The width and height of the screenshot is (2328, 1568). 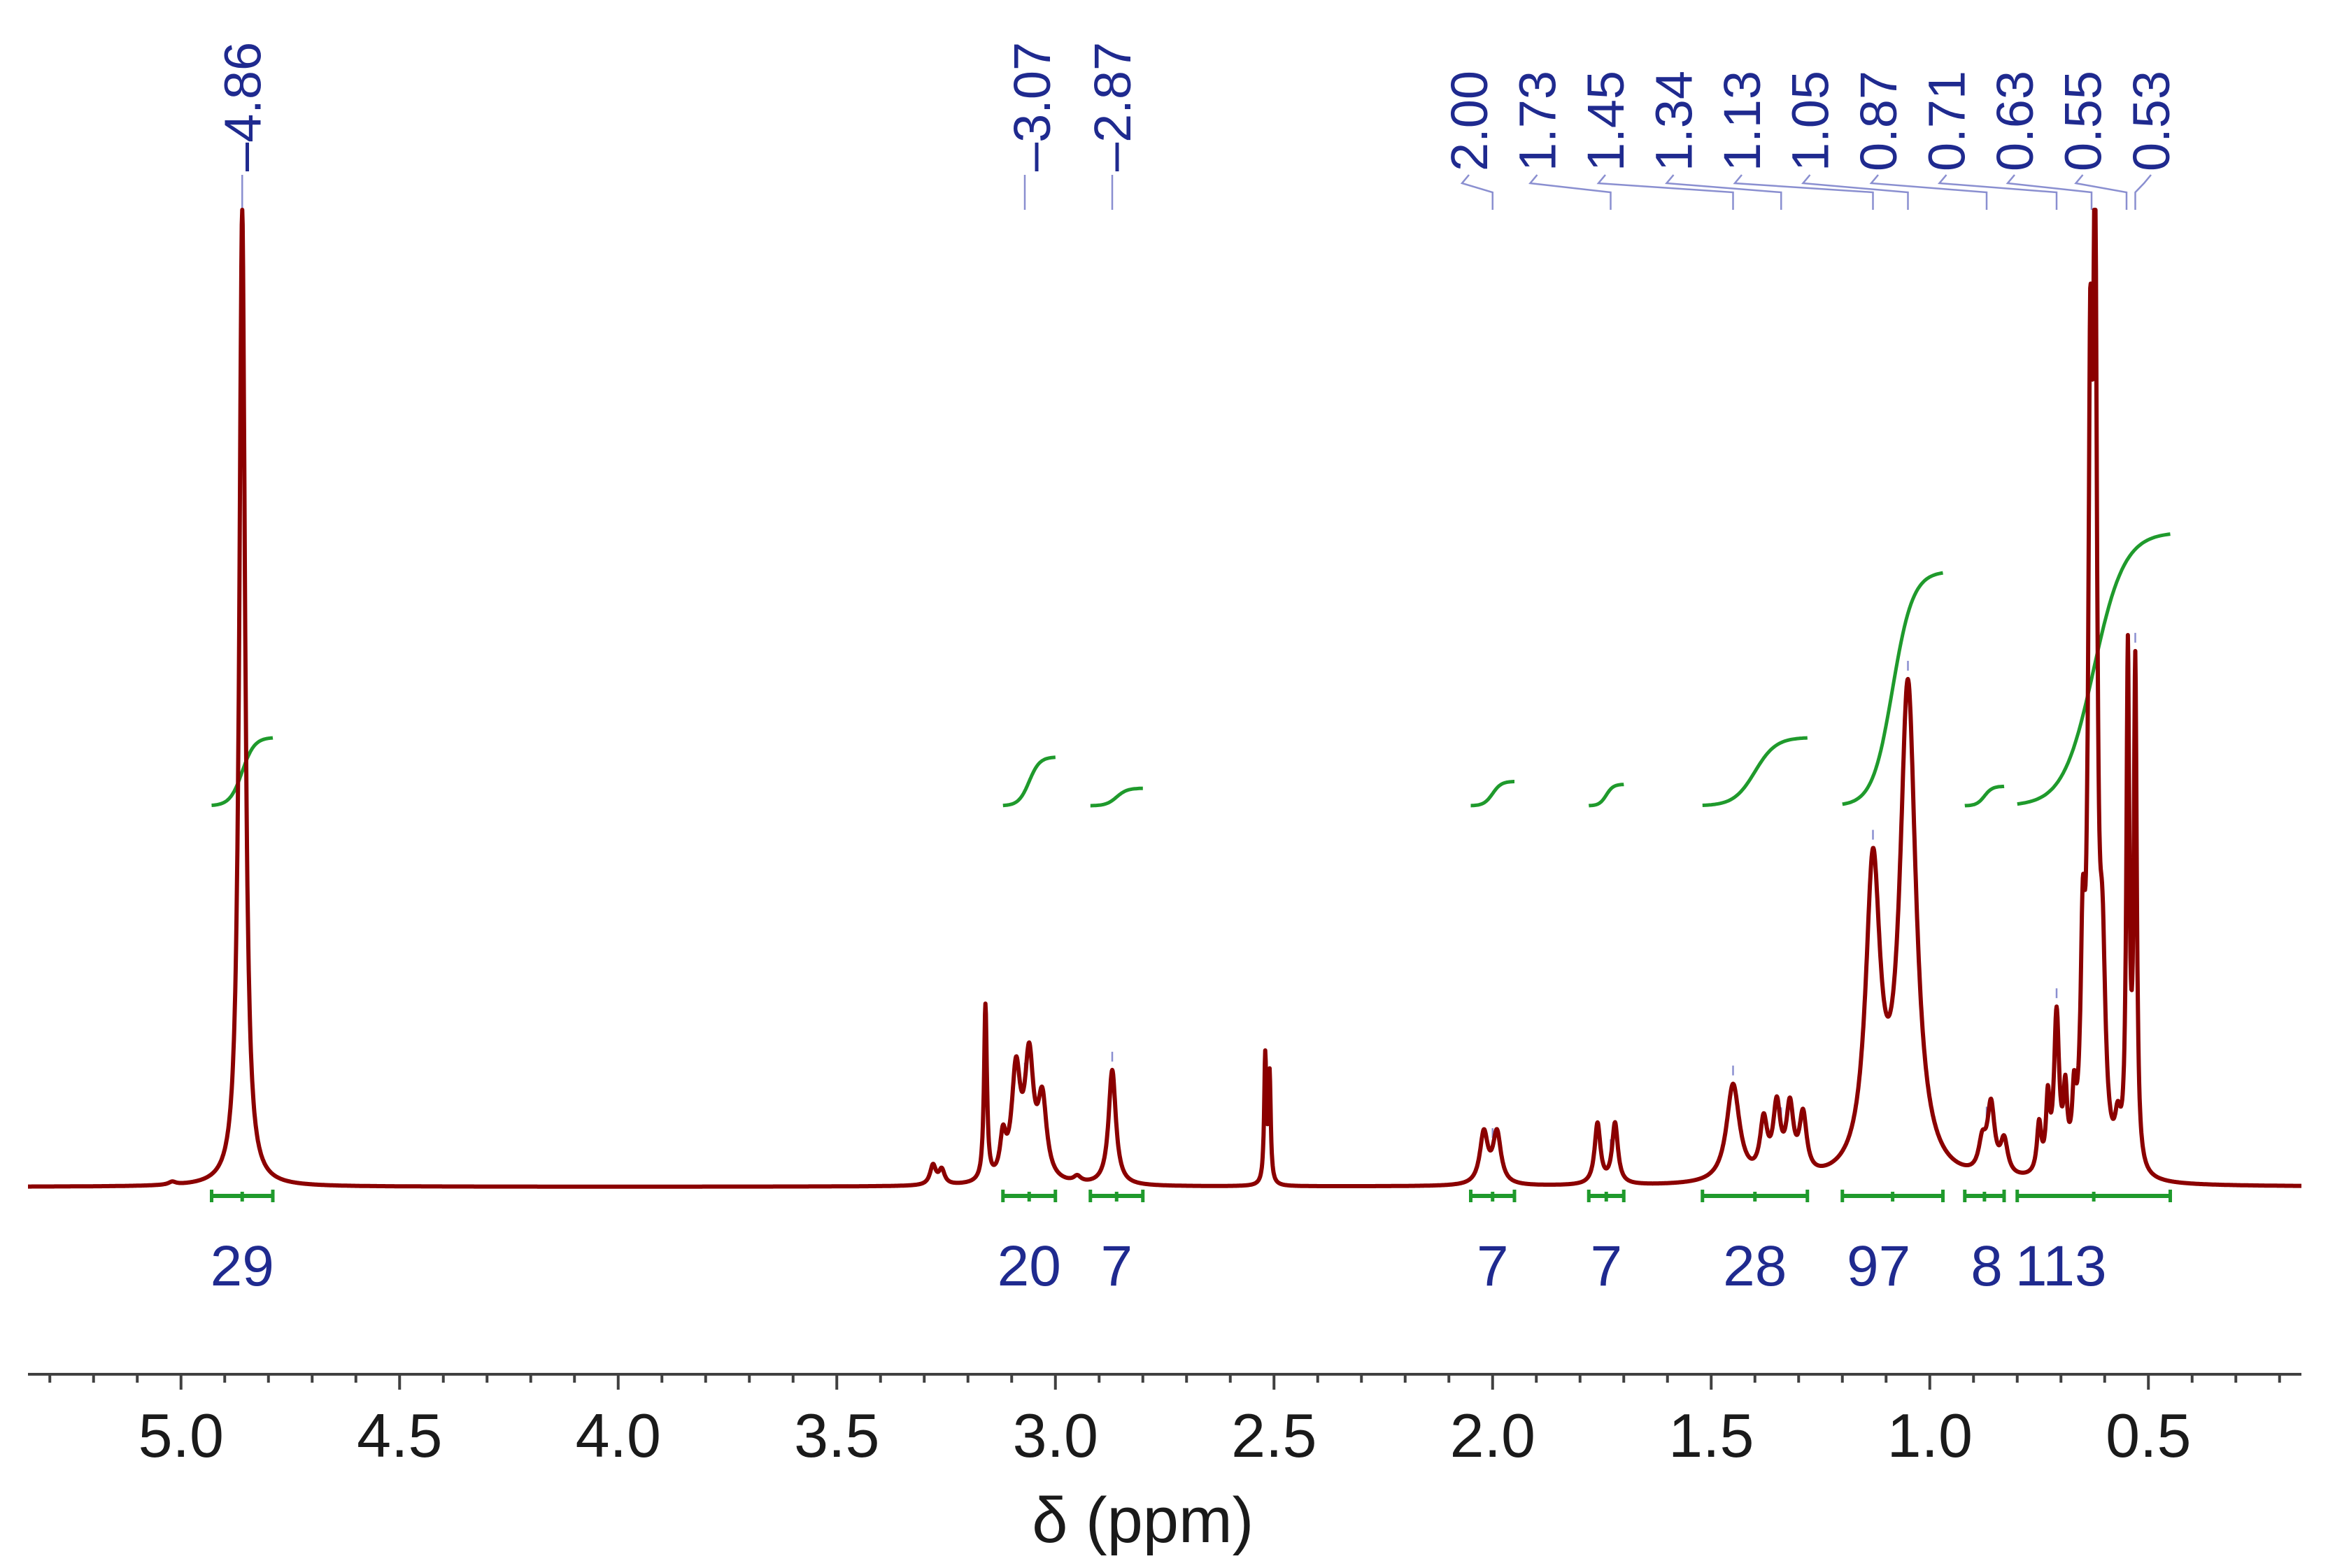 I want to click on x-tick-label: 4.0, so click(x=618, y=1435).